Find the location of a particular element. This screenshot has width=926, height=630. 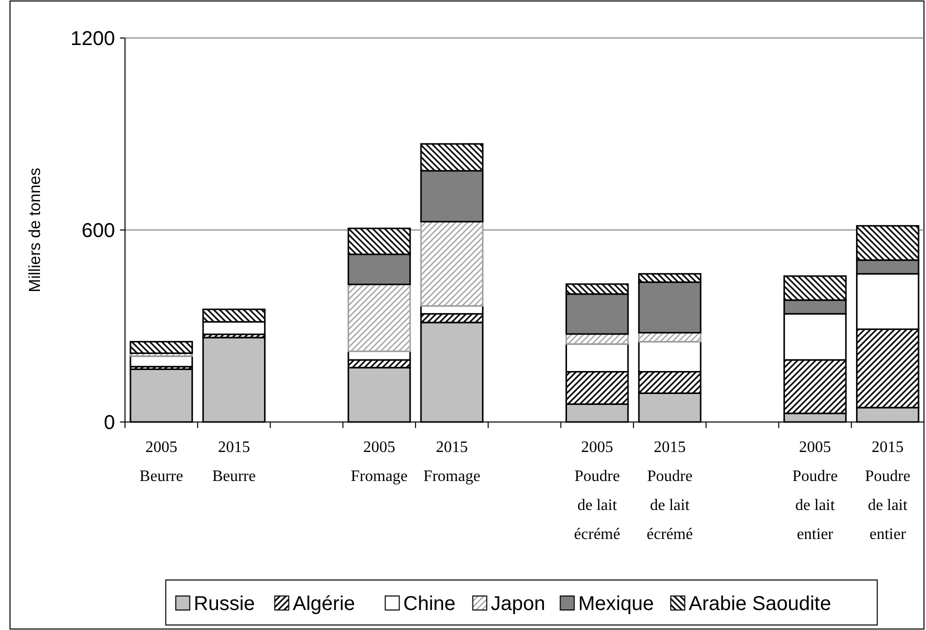

x-tick-label: 2015 Poudre de lait écrémé is located at coordinates (669, 491).